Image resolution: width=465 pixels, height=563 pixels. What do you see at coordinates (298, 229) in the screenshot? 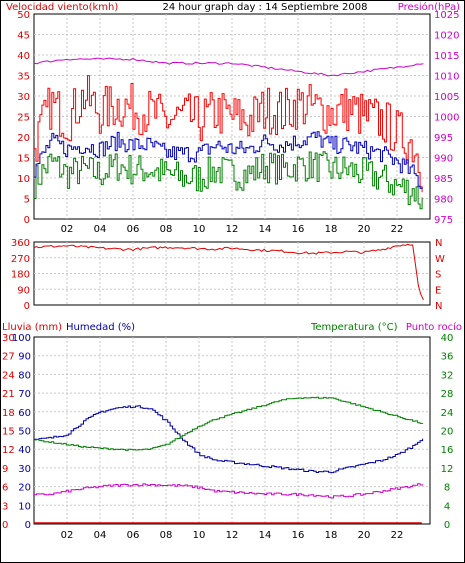
I see `hour-tick-label: 16` at bounding box center [298, 229].